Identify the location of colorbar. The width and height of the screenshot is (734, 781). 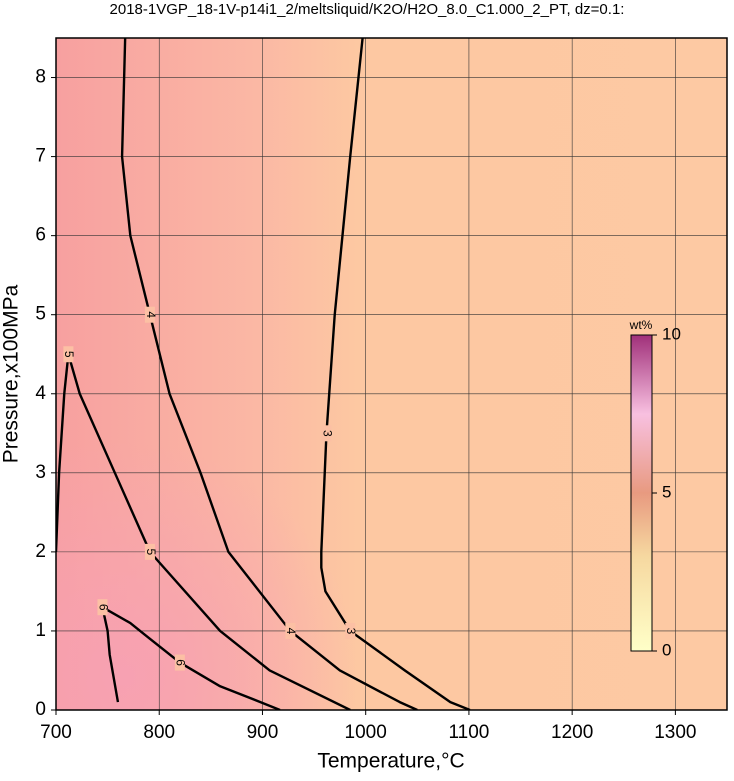
(641, 493).